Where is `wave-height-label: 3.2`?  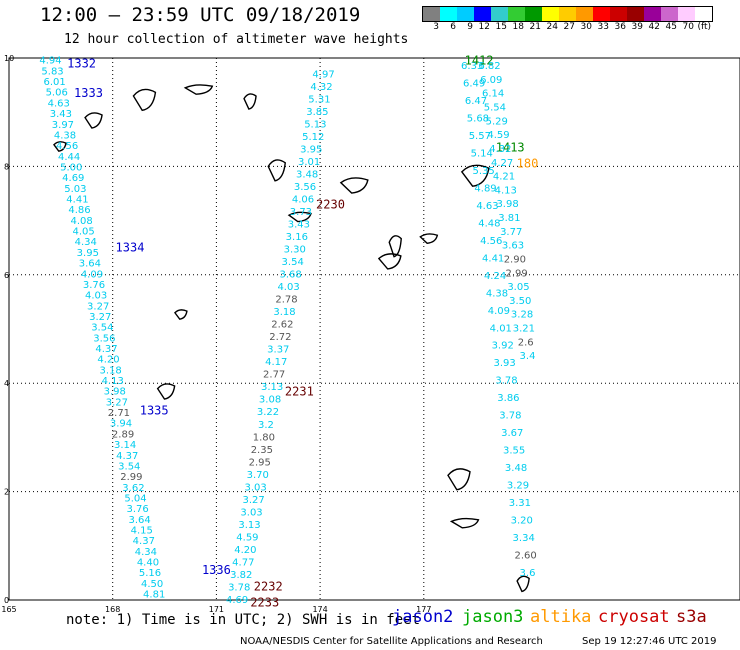
wave-height-label: 3.2 is located at coordinates (266, 425).